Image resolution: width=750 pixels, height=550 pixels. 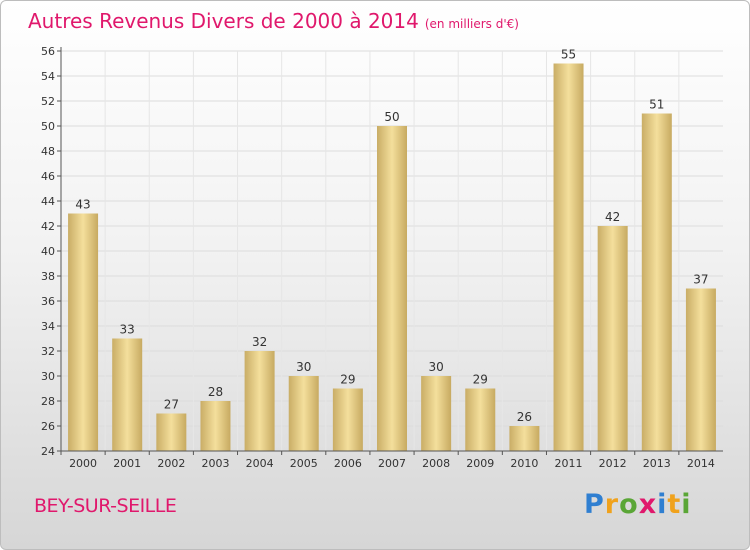 I want to click on y-tick-label: 30, so click(x=48, y=376).